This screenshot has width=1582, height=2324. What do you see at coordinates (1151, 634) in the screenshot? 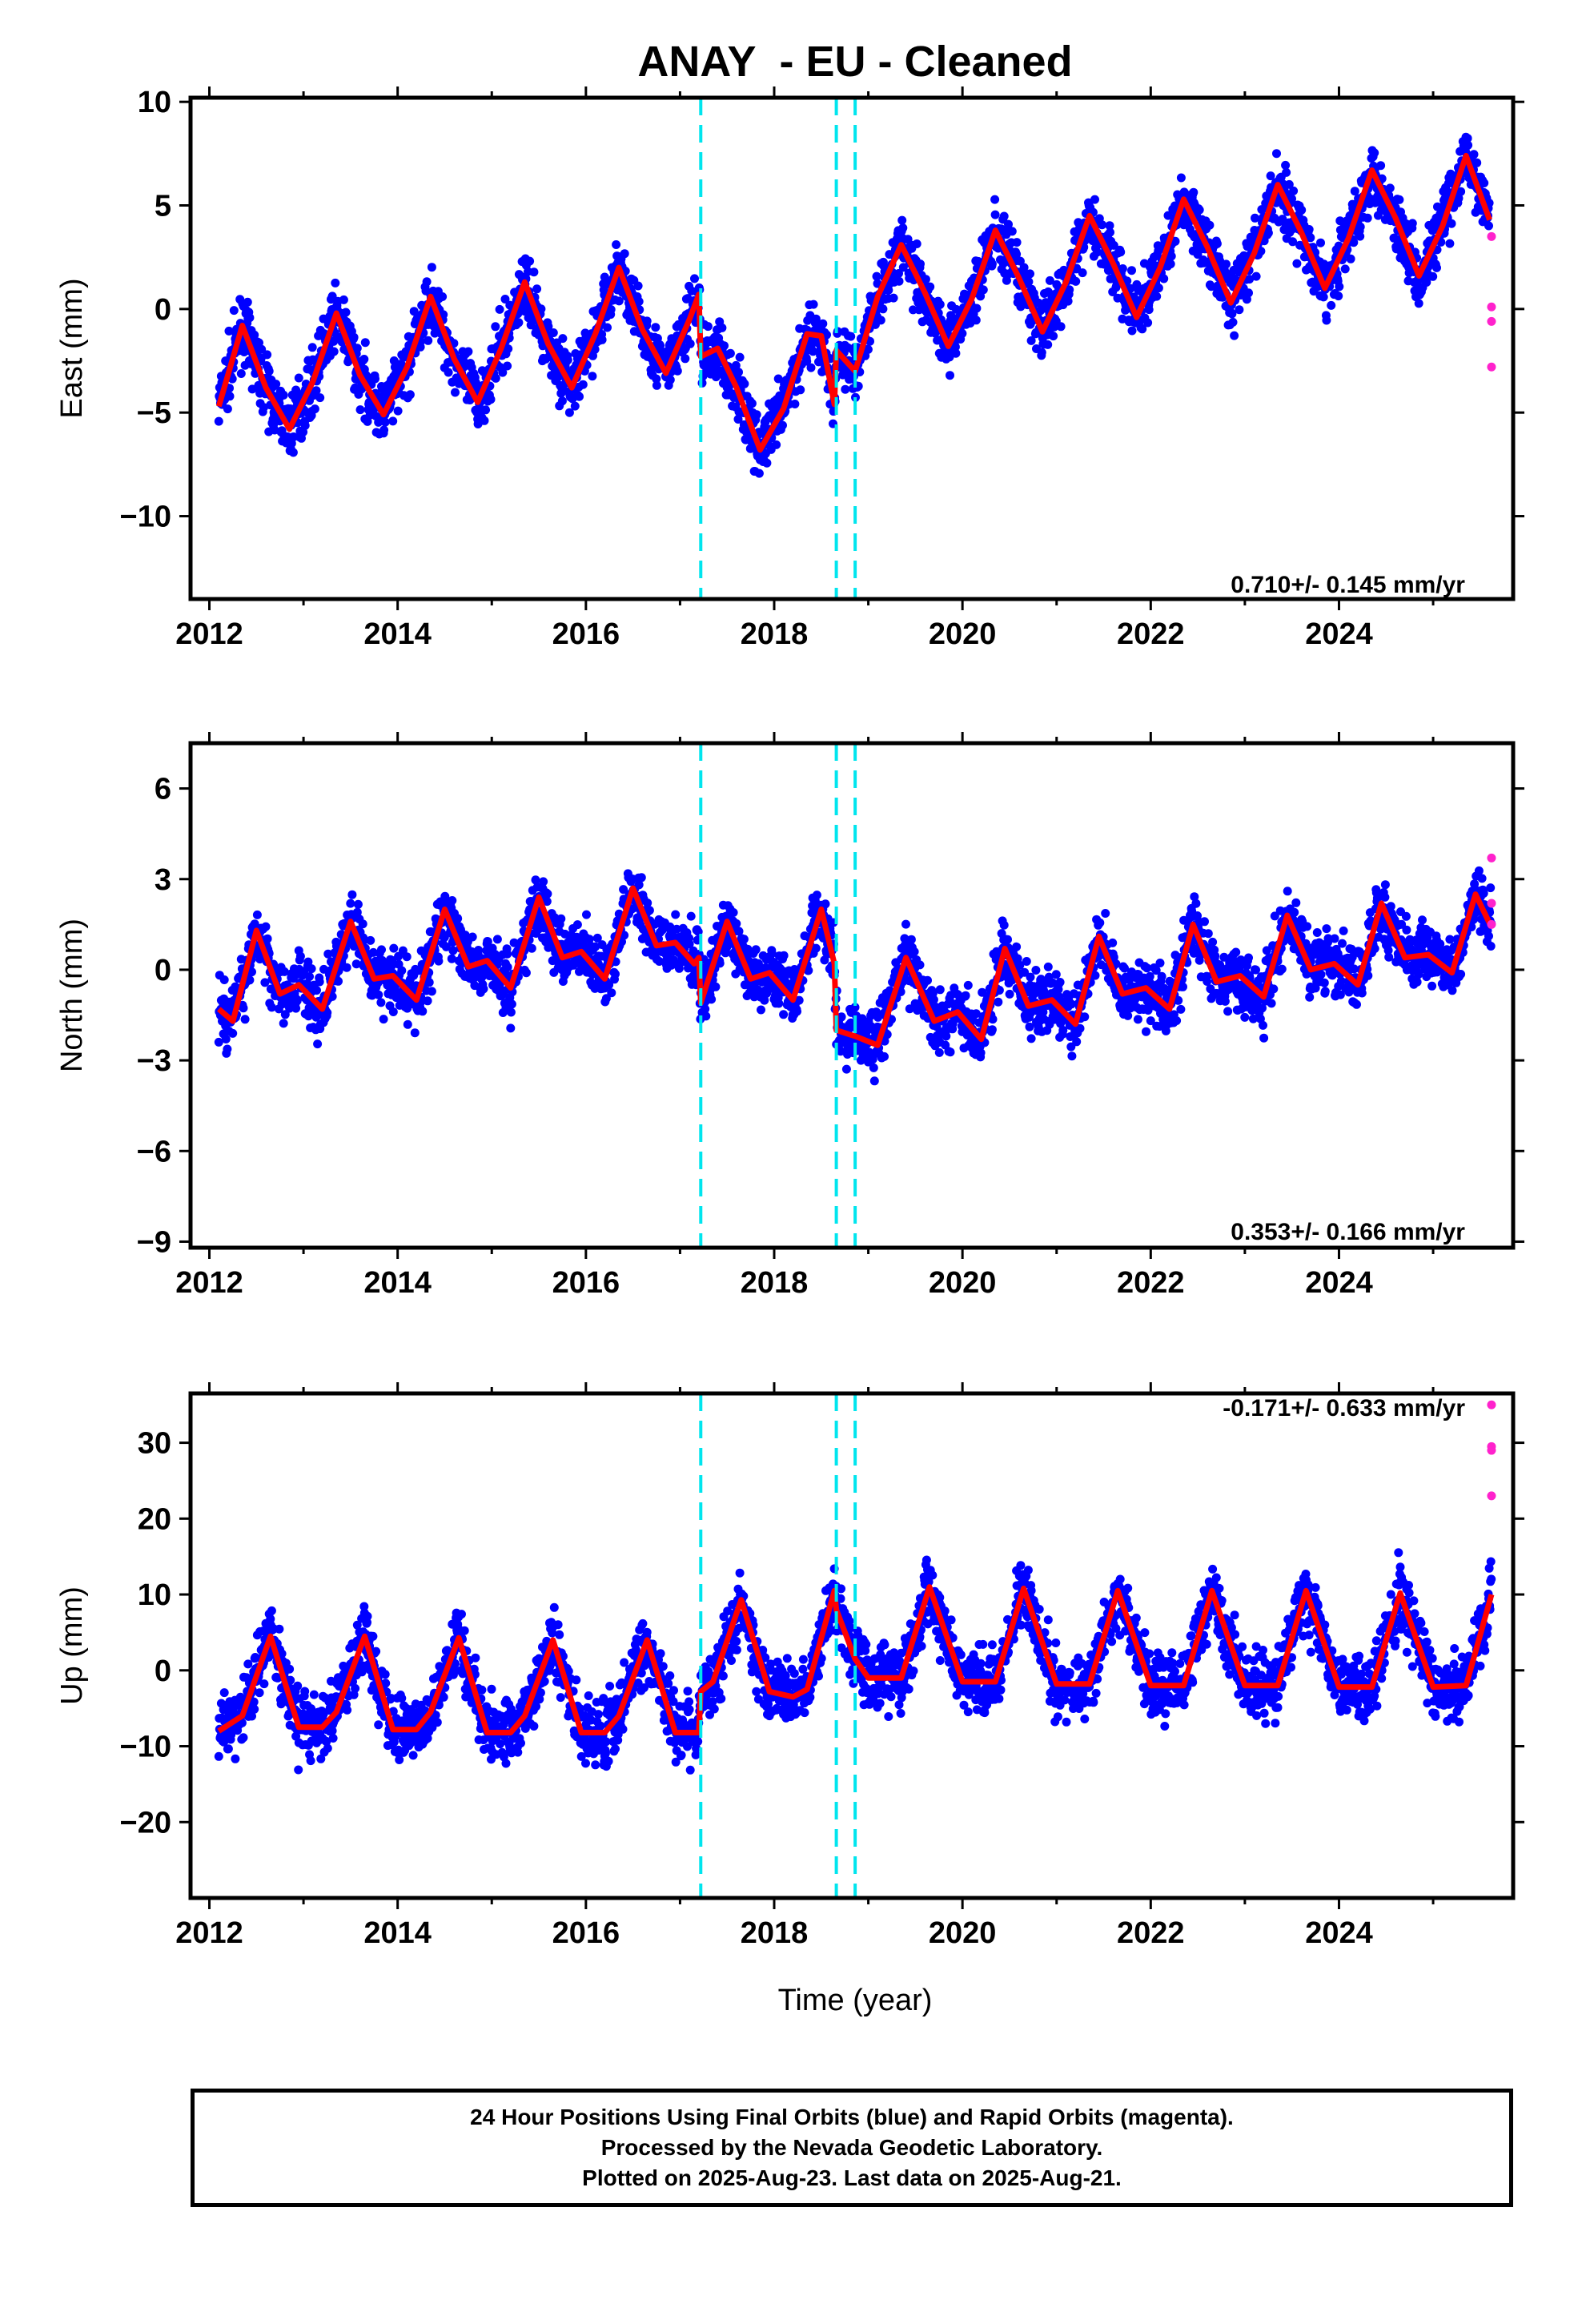
I see `east-x-tick-label: 2022` at bounding box center [1151, 634].